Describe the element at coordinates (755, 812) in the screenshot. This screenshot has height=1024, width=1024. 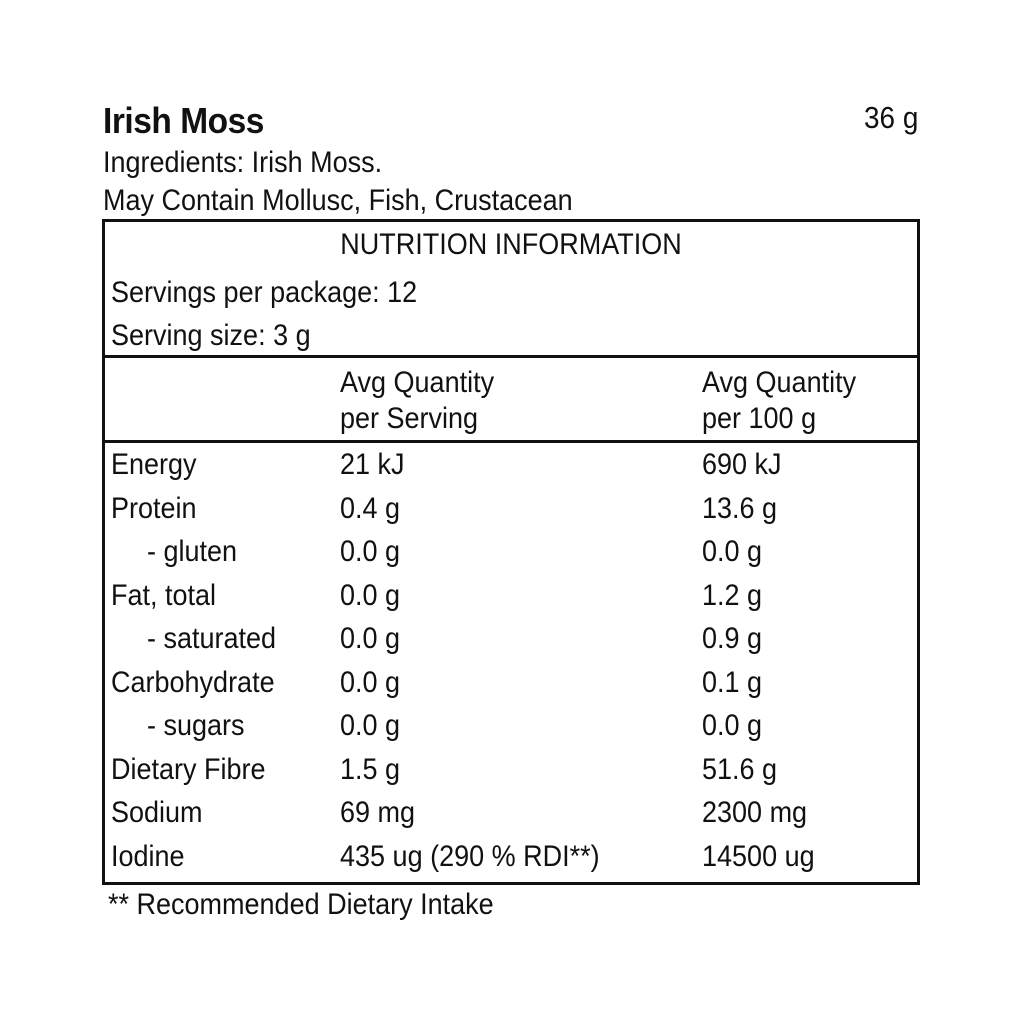
I see `per-100g-value: 2300 mg` at that location.